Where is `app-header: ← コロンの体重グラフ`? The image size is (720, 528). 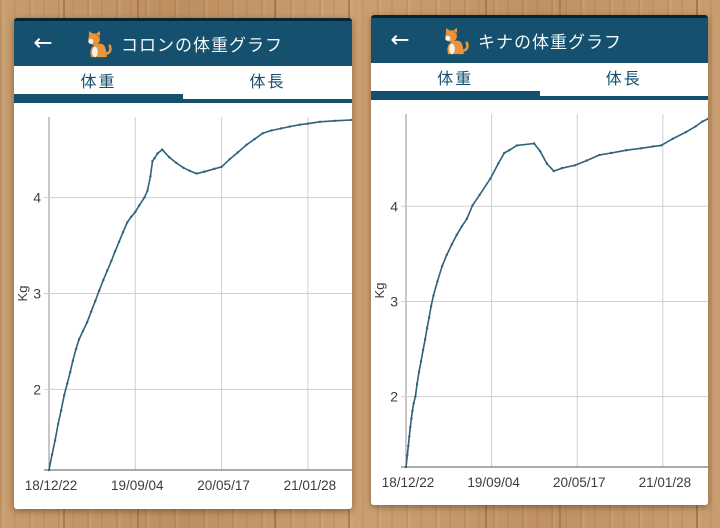
app-header: ← コロンの体重グラフ is located at coordinates (183, 43).